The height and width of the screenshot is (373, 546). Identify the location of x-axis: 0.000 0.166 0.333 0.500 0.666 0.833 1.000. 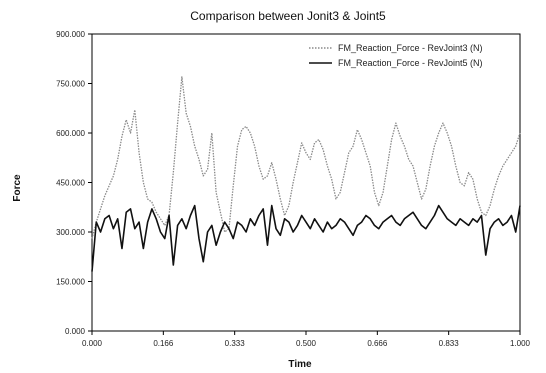
(306, 339).